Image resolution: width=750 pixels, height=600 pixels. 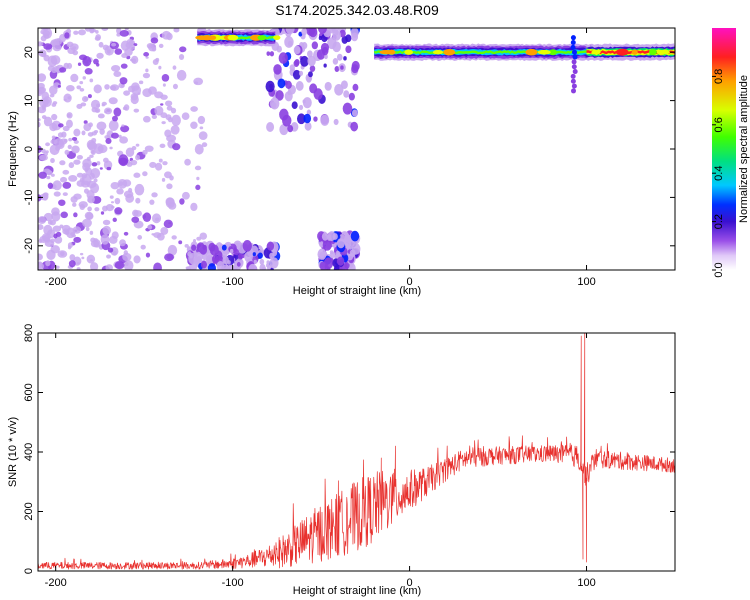 I want to click on colorbar-tick-label: 0.4, so click(x=719, y=173).